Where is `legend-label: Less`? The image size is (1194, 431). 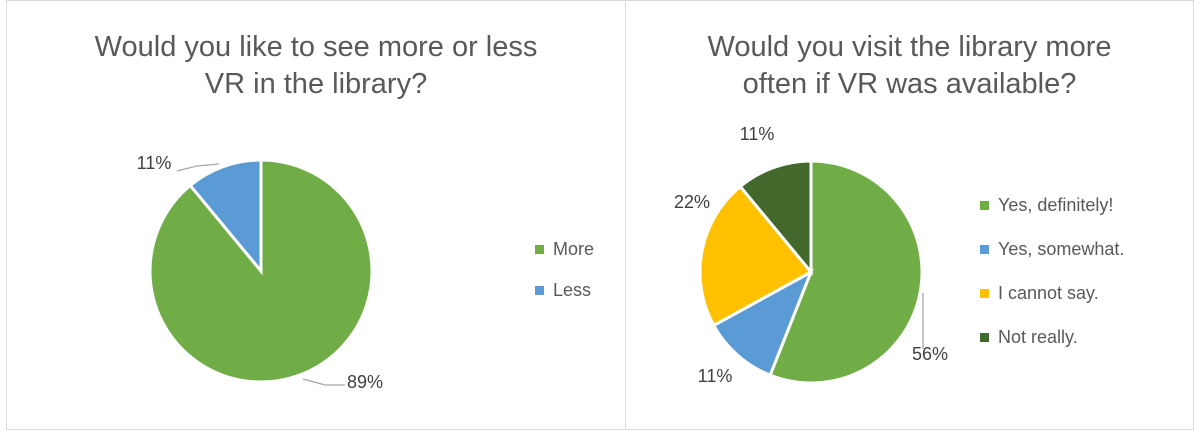
legend-label: Less is located at coordinates (572, 290).